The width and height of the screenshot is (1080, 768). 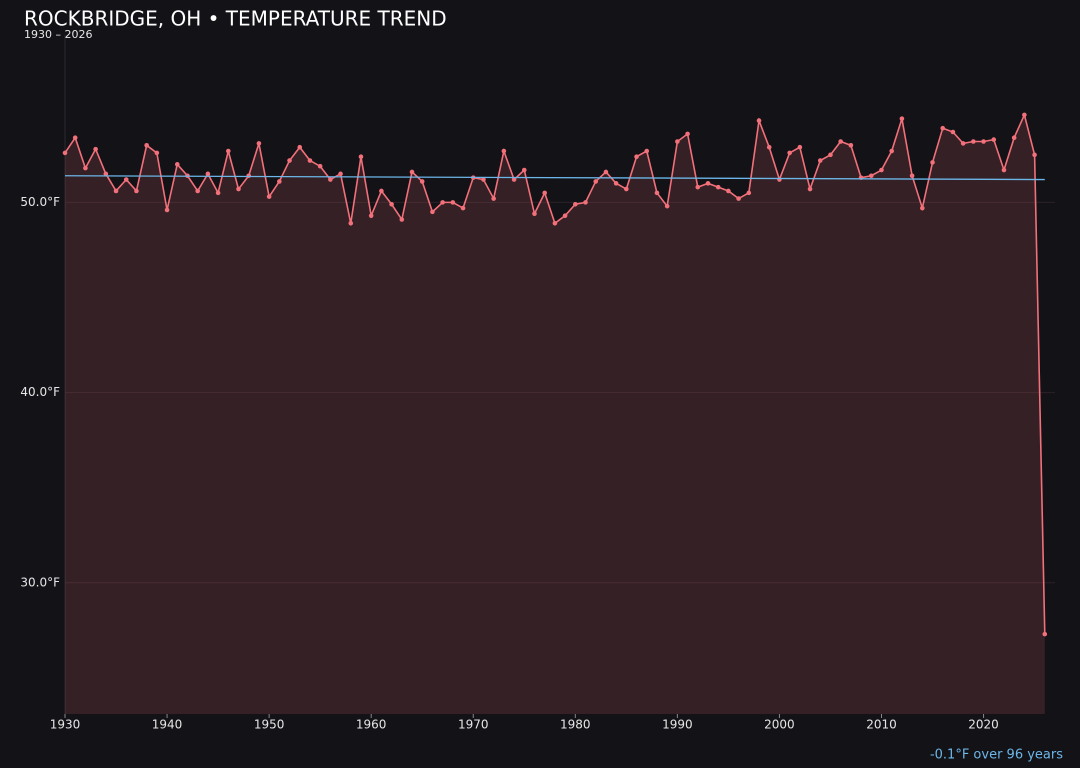 I want to click on x-tick-label: 2020, so click(x=983, y=725).